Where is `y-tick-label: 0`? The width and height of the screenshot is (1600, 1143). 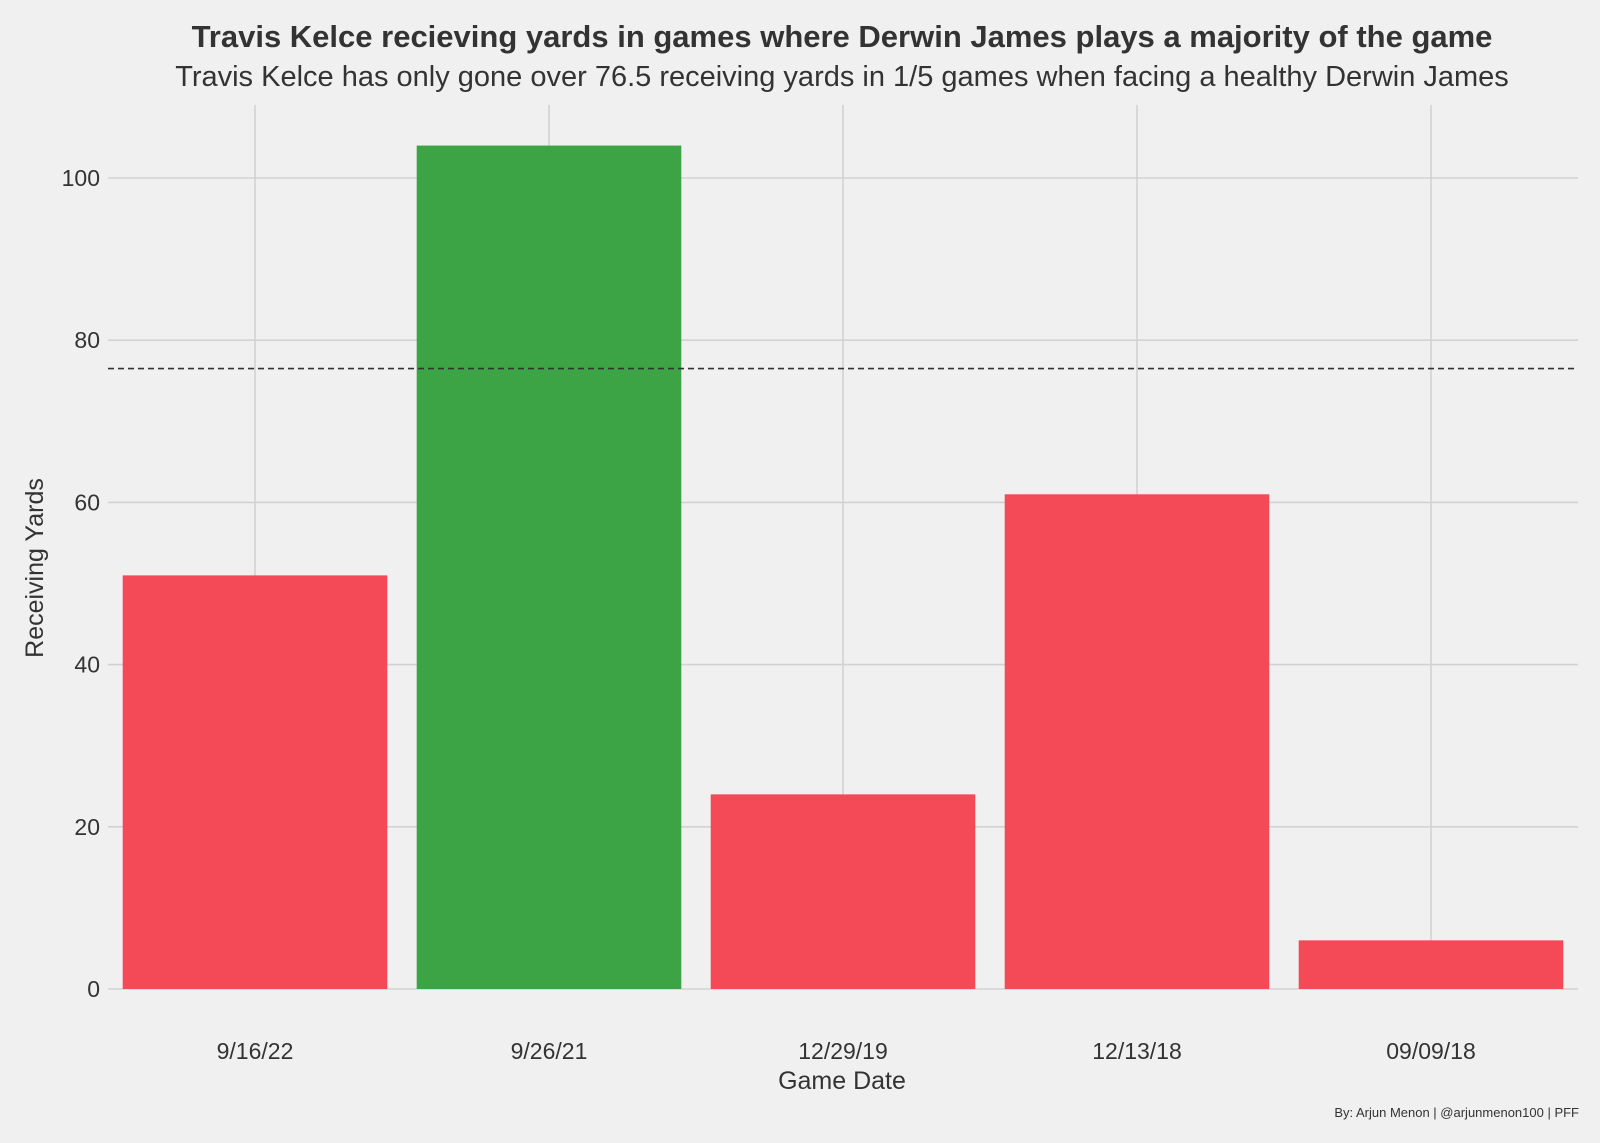
y-tick-label: 0 is located at coordinates (93, 989).